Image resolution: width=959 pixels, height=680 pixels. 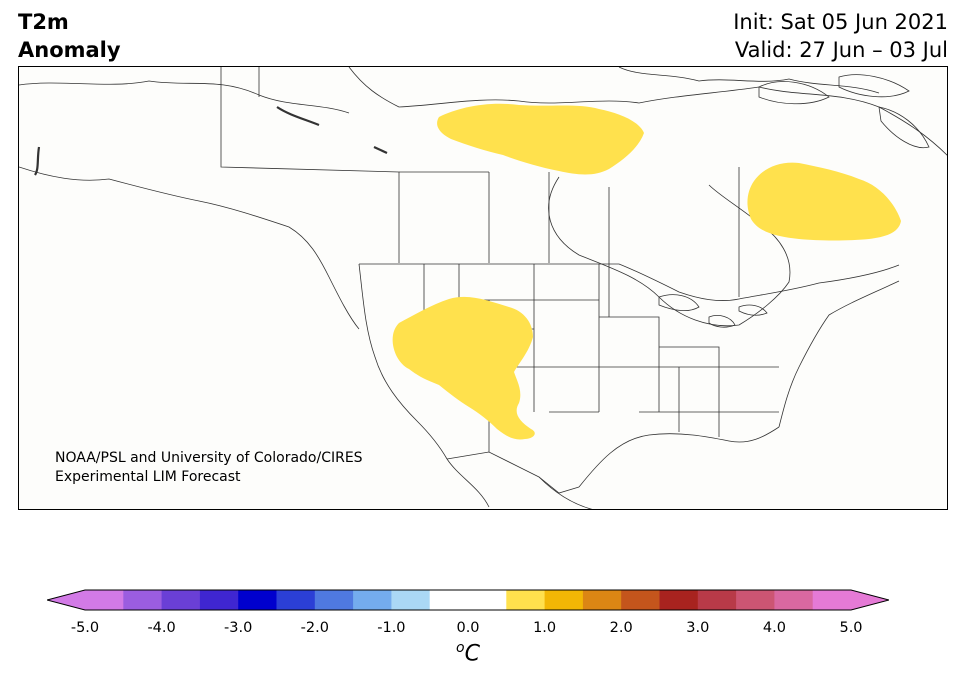 I want to click on colorbar-tick: -3.0, so click(x=238, y=628).